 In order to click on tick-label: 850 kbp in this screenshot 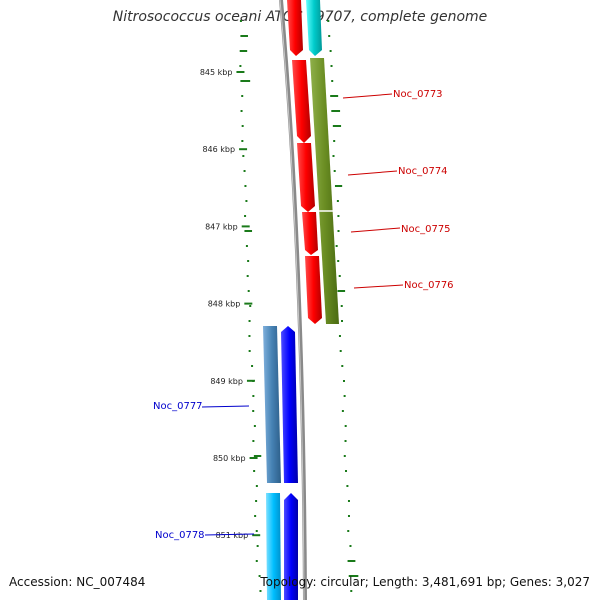, I will do `click(229, 458)`.